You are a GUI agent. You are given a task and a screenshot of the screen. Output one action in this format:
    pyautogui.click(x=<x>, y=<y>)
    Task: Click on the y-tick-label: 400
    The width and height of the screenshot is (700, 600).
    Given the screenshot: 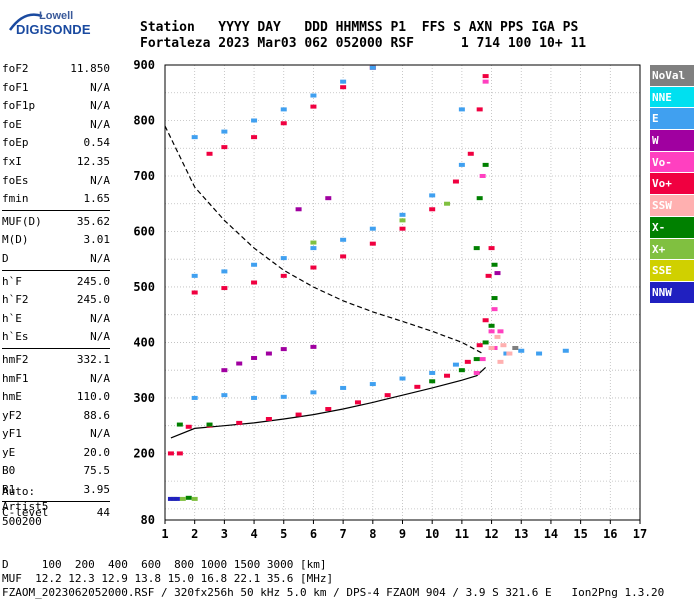 What is the action you would take?
    pyautogui.click(x=144, y=342)
    